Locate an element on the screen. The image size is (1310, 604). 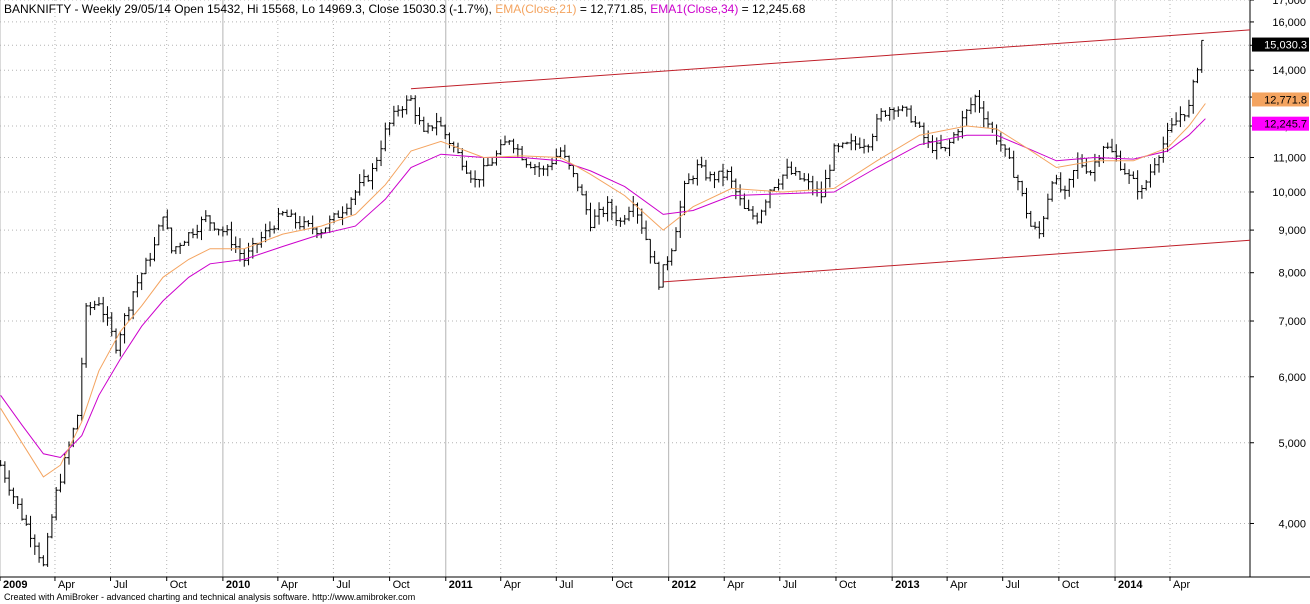
y-tick-label: 10,000 is located at coordinates (1289, 193).